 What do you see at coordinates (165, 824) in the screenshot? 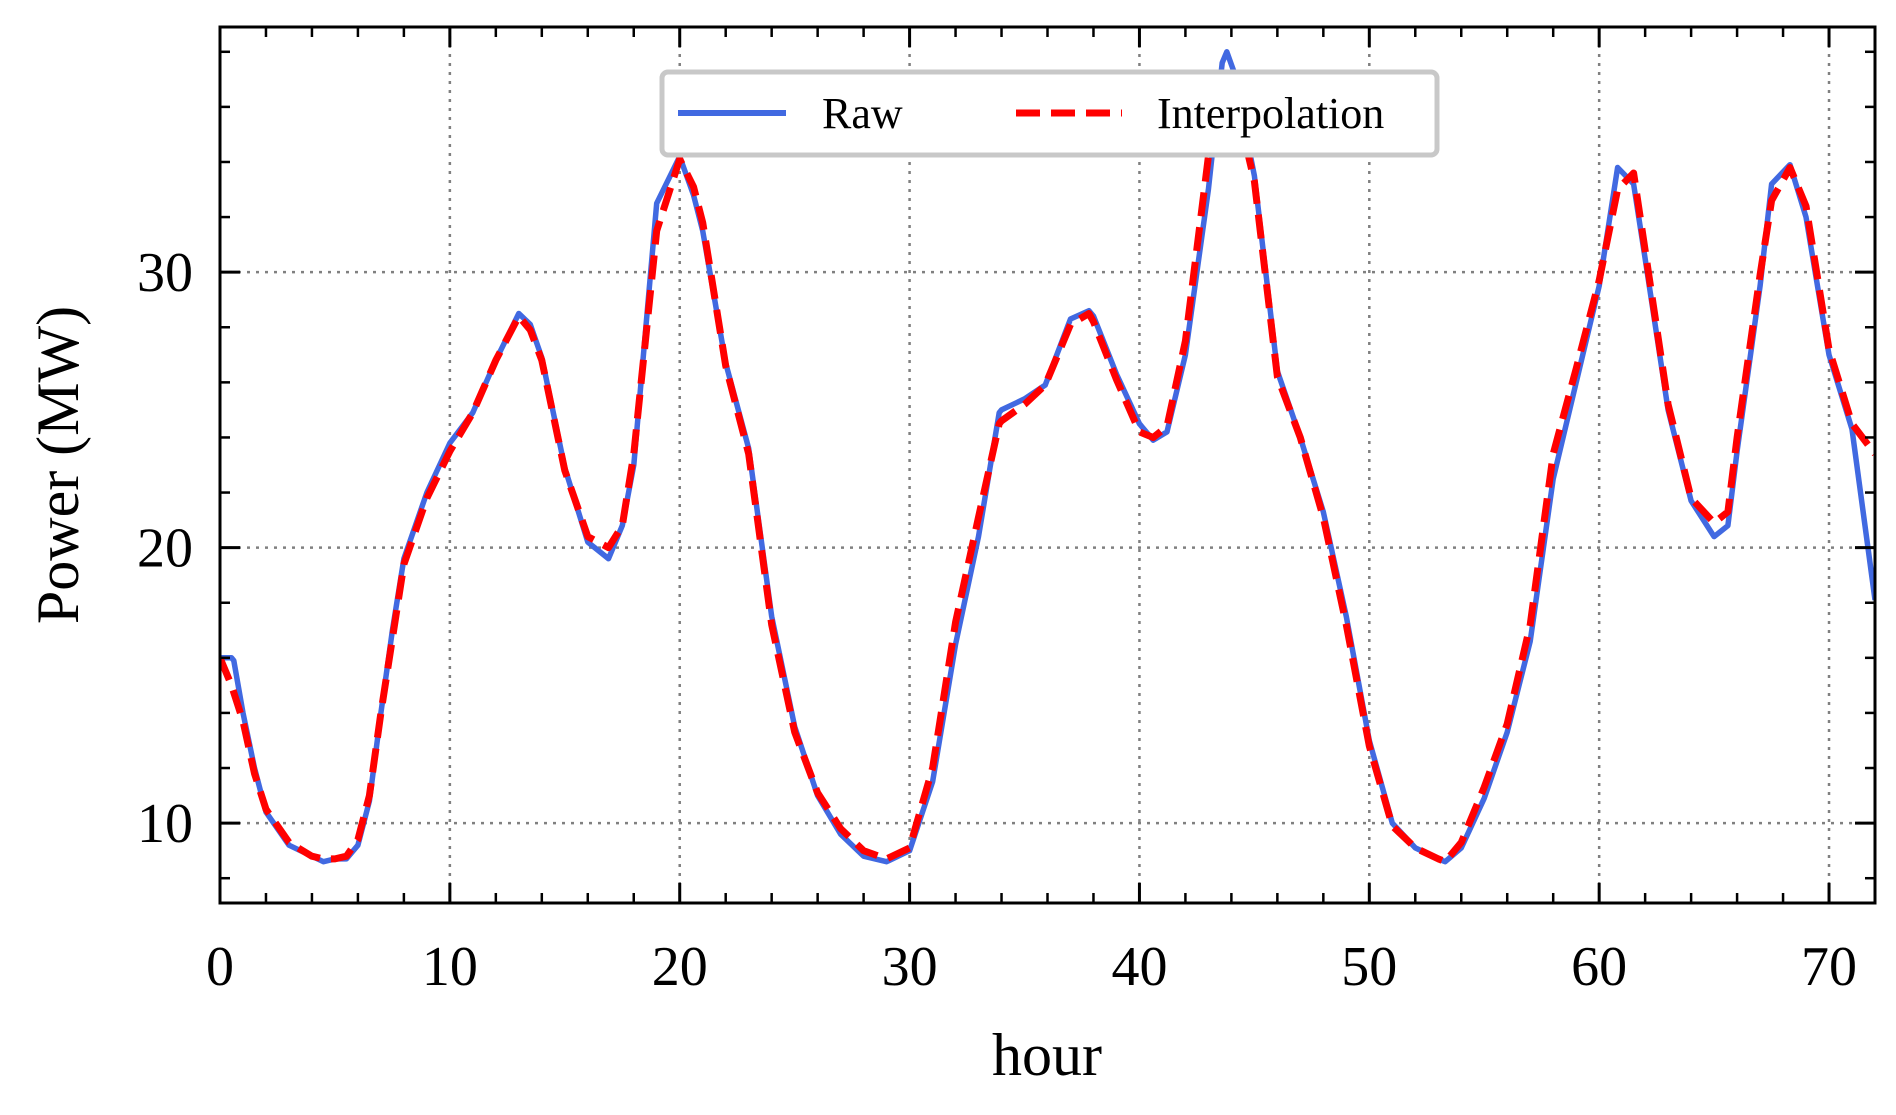
I see `y-tick-label: 10` at bounding box center [165, 824].